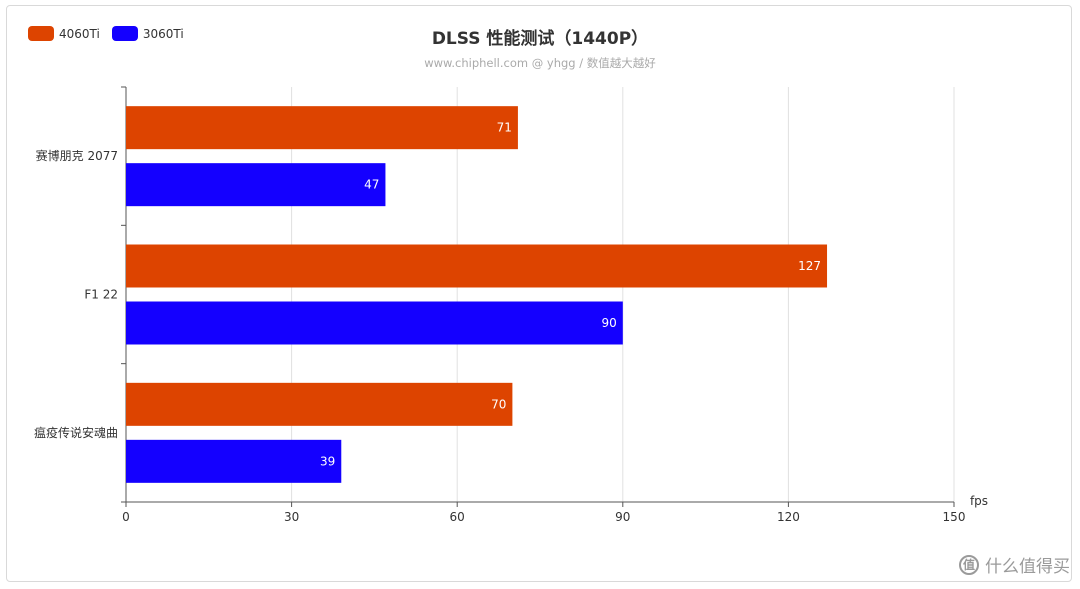 The image size is (1080, 589). What do you see at coordinates (809, 266) in the screenshot?
I see `bar-data-label: 127` at bounding box center [809, 266].